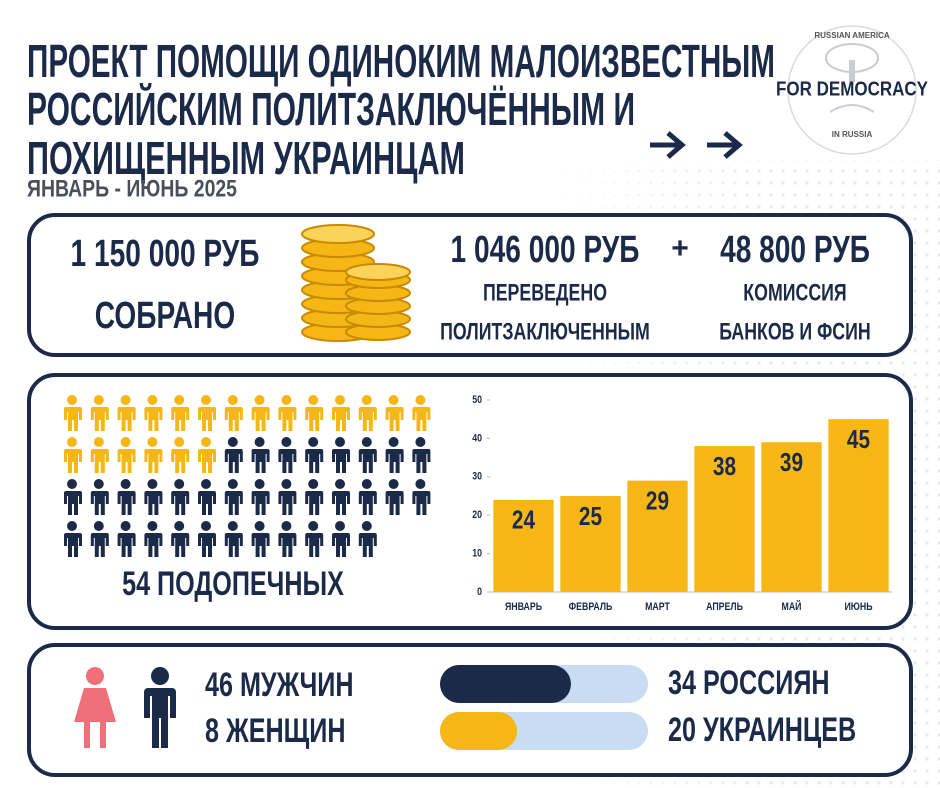  What do you see at coordinates (858, 439) in the screenshot?
I see `value-label: 45` at bounding box center [858, 439].